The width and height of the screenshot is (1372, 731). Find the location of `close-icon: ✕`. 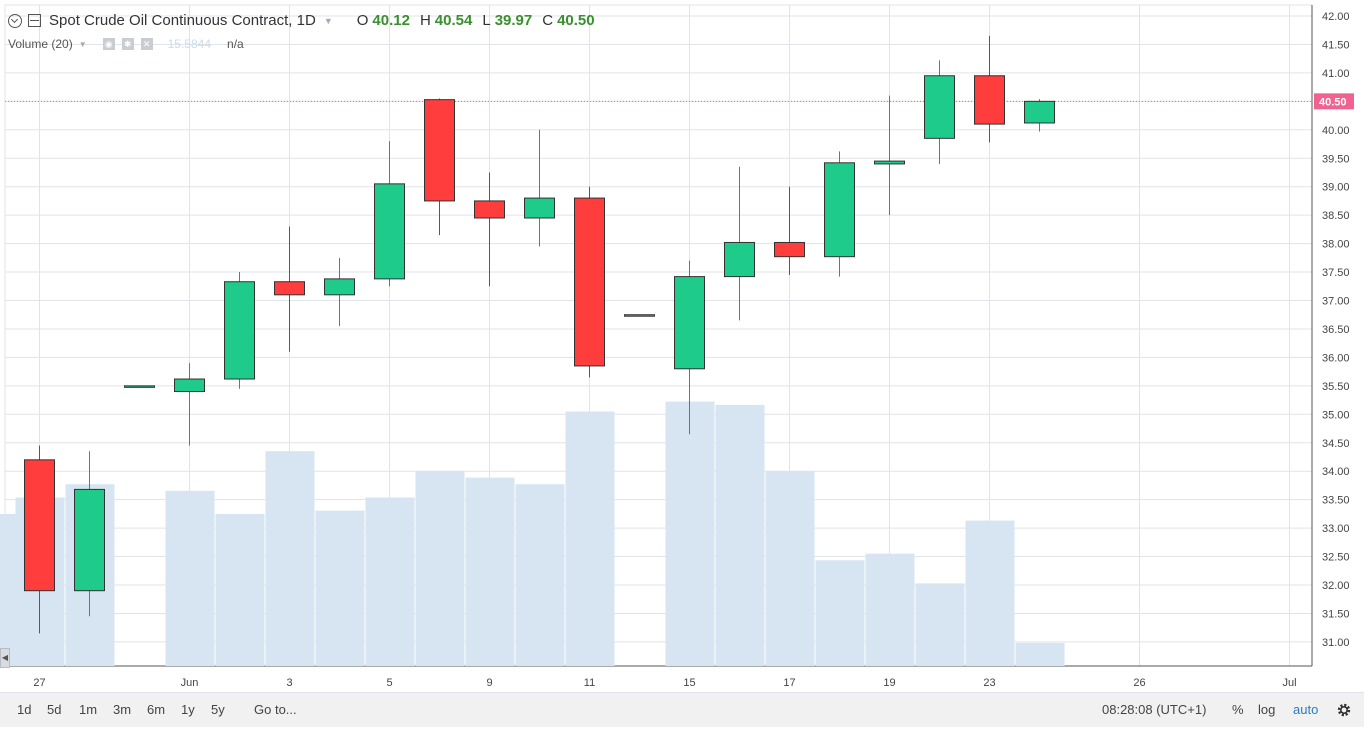

close-icon: ✕ is located at coordinates (146, 44).